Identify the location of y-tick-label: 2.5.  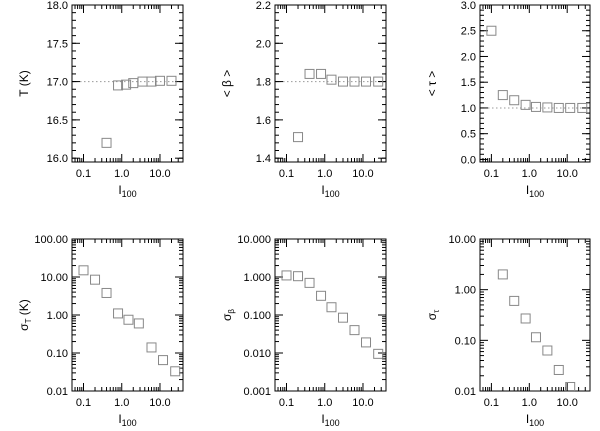
(468, 32).